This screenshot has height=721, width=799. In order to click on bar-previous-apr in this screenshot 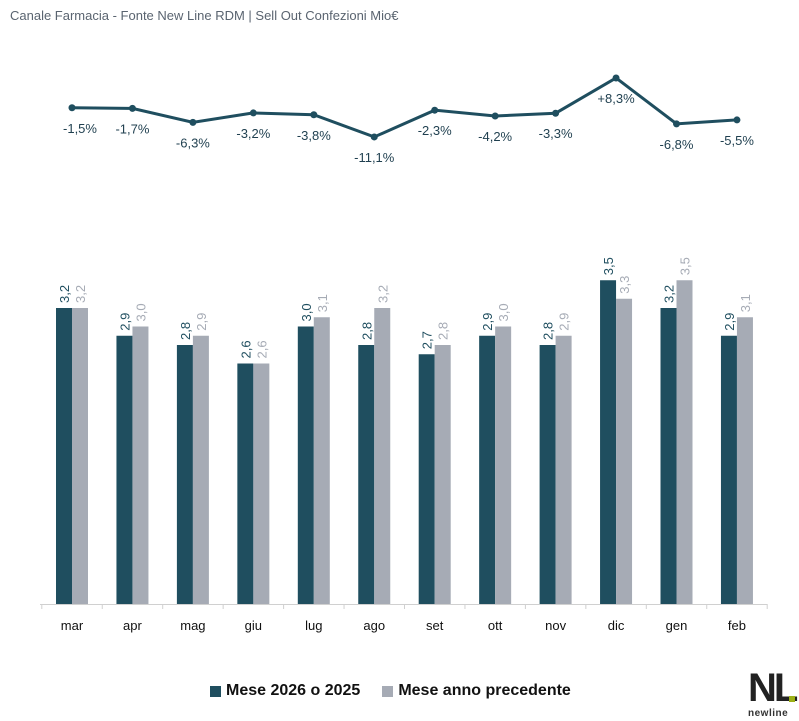, I will do `click(140, 465)`.